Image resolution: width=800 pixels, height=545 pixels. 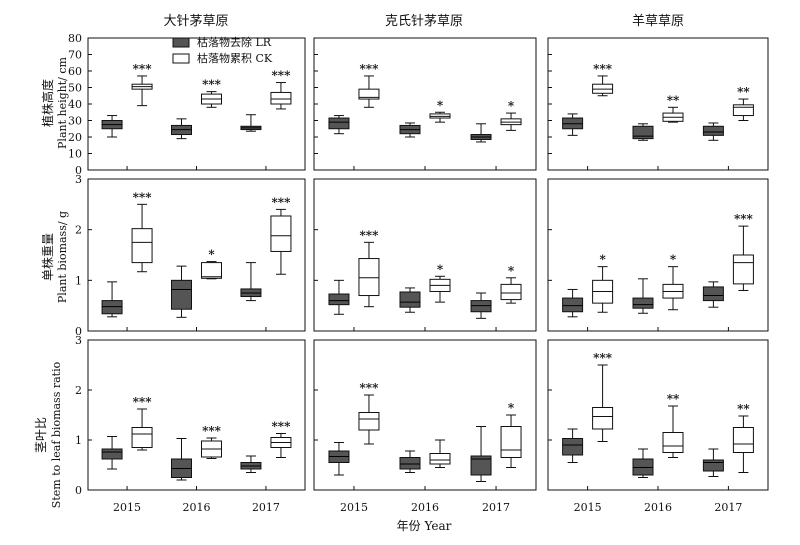 I want to click on y-label-biomass-cn: 单株重量, so click(x=47, y=257).